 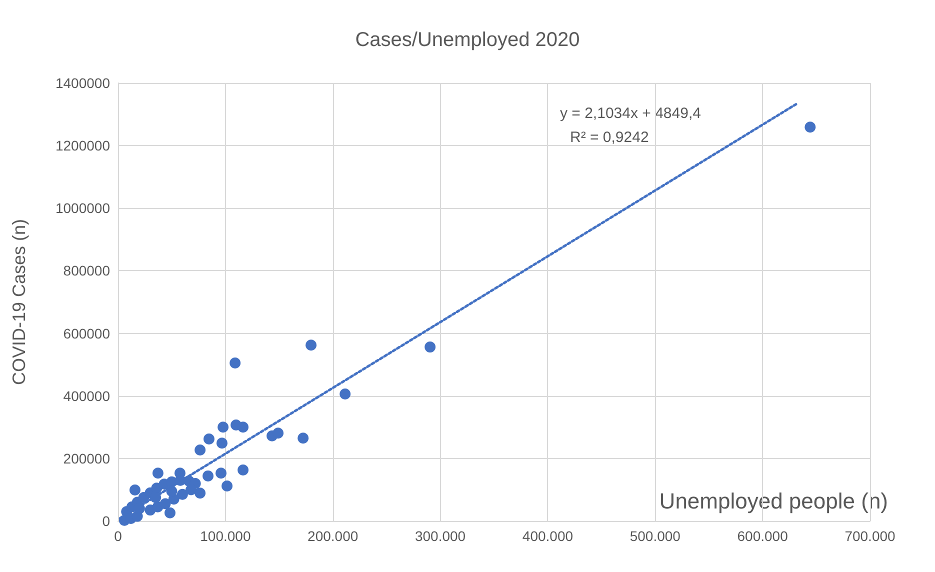 I want to click on x-tick-label: 300.000, so click(x=440, y=536).